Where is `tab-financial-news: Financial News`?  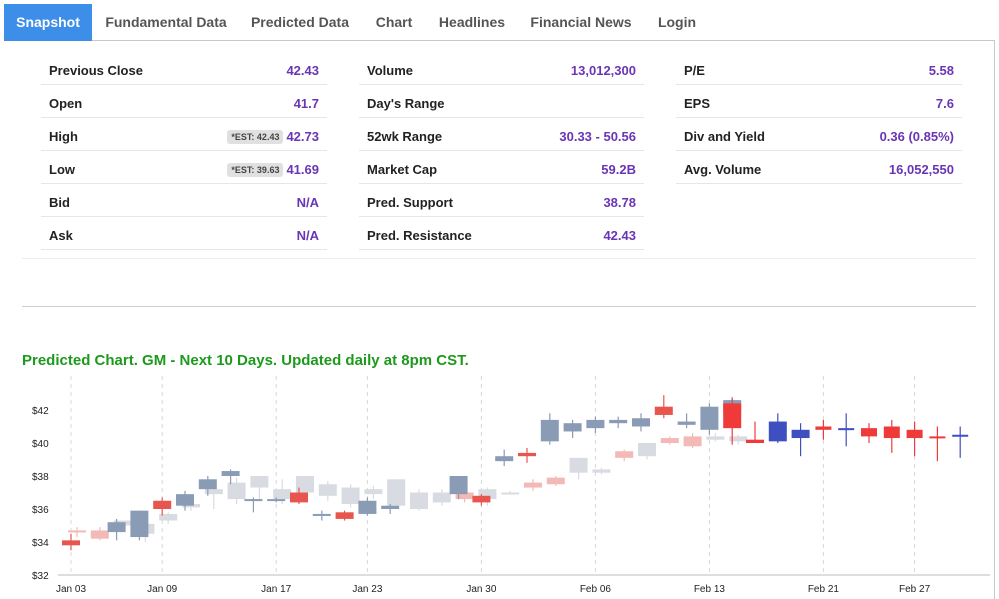
tab-financial-news: Financial News is located at coordinates (581, 22).